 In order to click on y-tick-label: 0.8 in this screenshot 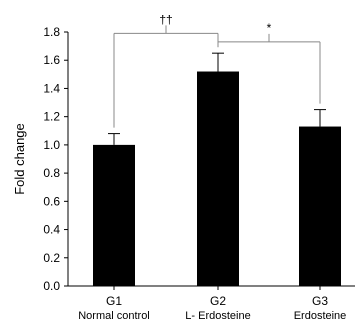, I will do `click(51, 173)`.